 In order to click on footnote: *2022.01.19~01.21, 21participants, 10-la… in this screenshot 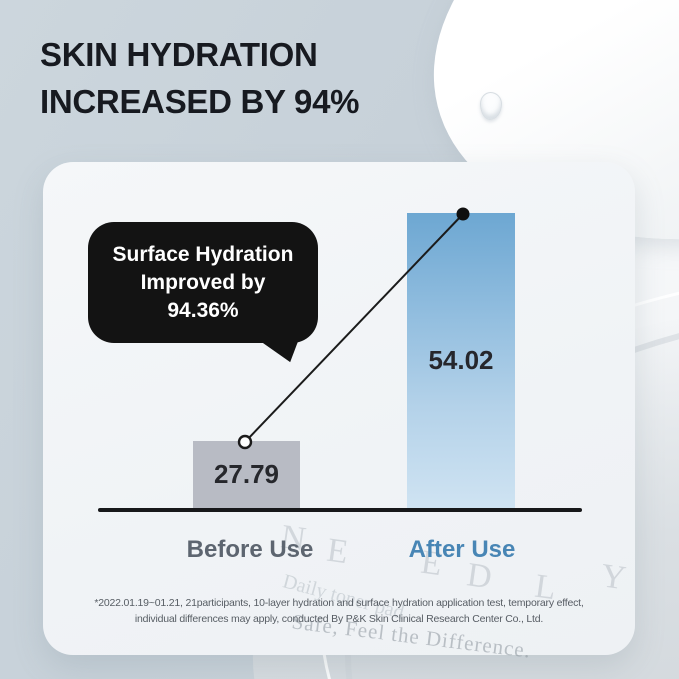, I will do `click(339, 611)`.